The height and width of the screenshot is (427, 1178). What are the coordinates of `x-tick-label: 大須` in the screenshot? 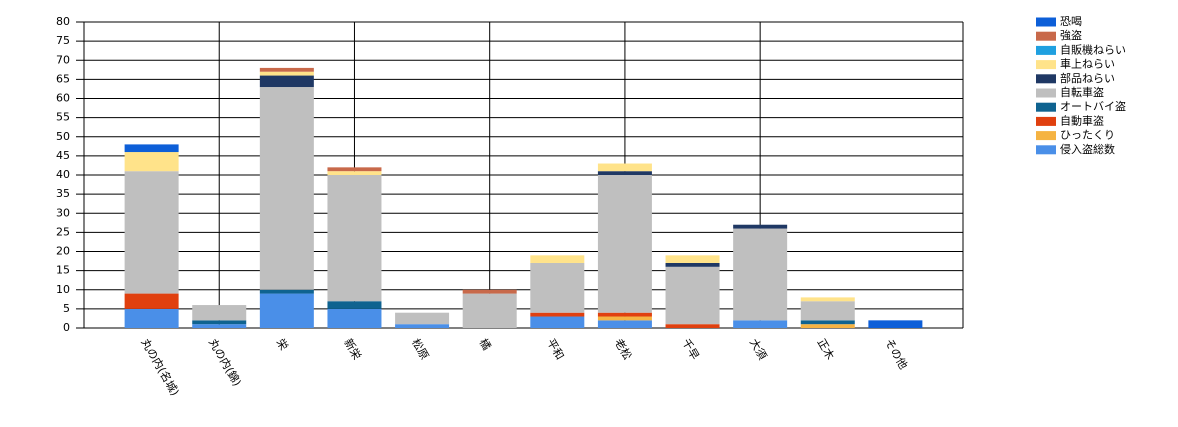 It's located at (758, 349).